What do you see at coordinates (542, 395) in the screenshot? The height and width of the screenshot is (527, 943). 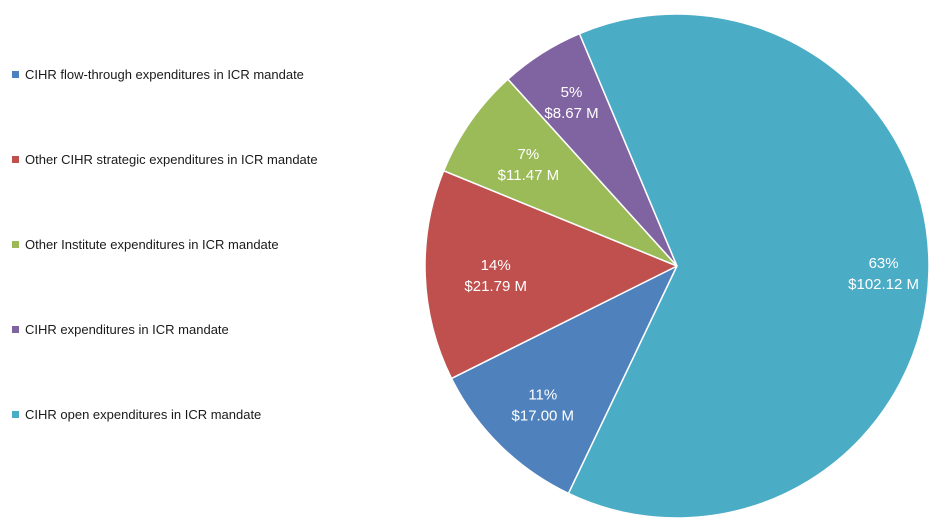 I see `slice-percent-label-flow-through: 11%` at bounding box center [542, 395].